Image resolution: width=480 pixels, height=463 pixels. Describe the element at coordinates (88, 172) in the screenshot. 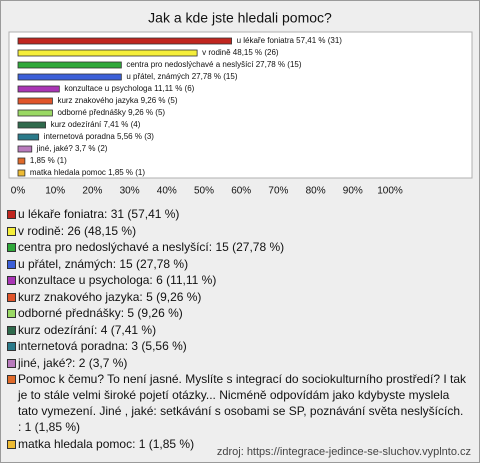

I see `bar-label: matka hledala pomoc 1,85 % (1)` at that location.